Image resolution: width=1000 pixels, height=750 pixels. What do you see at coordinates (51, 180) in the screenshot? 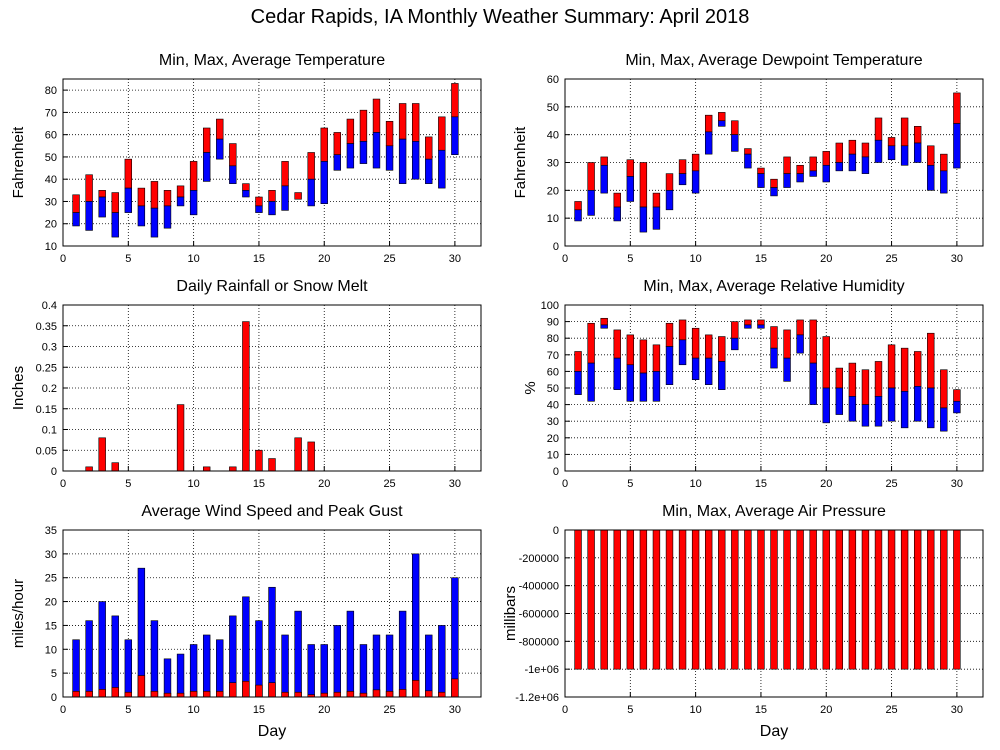
I see `y-tick-label: 40` at bounding box center [51, 180].